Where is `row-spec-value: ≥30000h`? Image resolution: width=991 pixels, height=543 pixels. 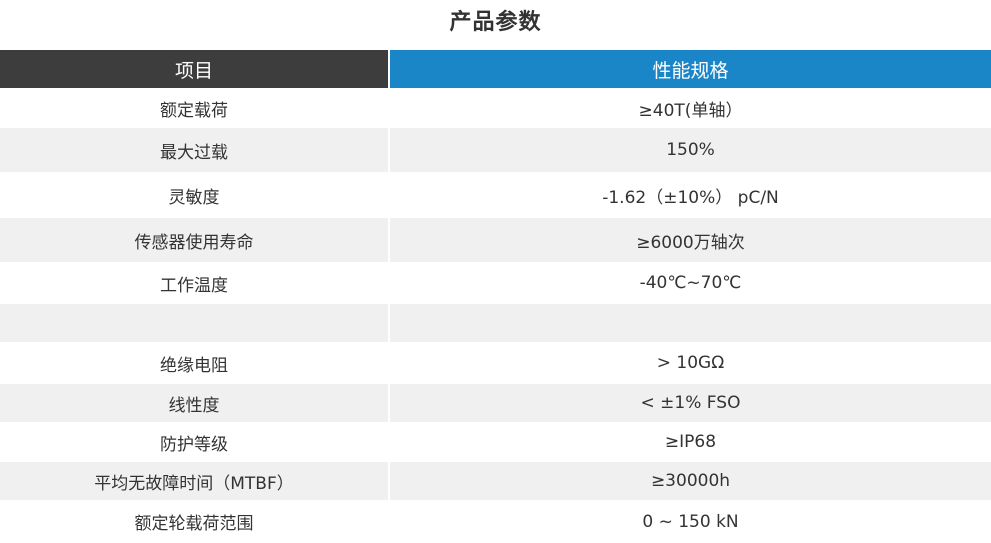
row-spec-value: ≥30000h is located at coordinates (690, 481).